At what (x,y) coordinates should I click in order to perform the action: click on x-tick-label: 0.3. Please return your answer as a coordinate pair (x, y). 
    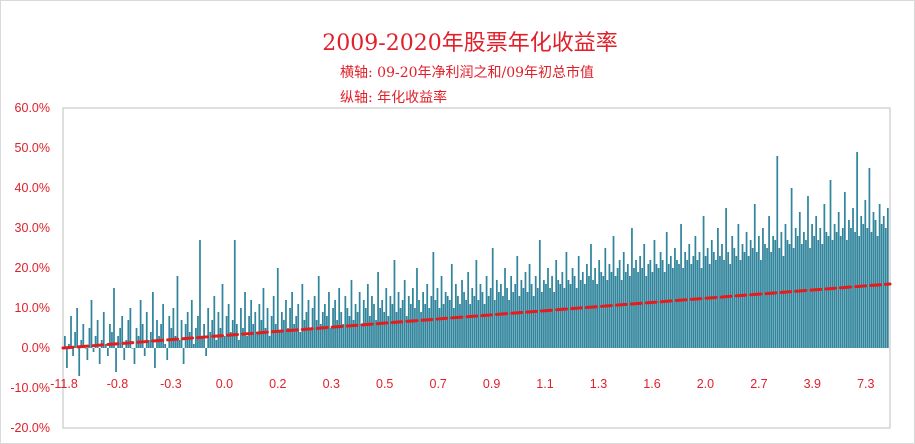
    Looking at the image, I should click on (331, 384).